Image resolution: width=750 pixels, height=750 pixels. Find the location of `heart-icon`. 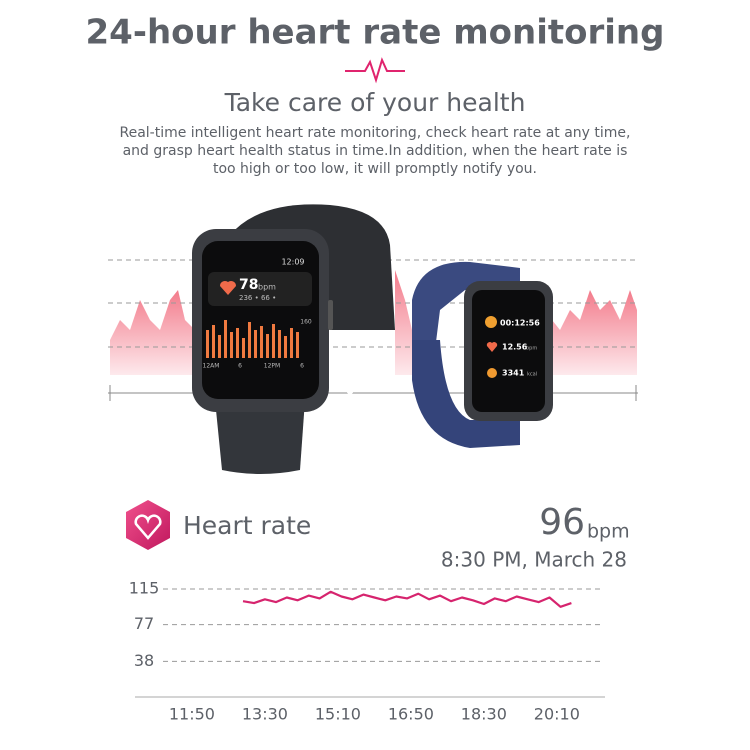

heart-icon is located at coordinates (148, 525).